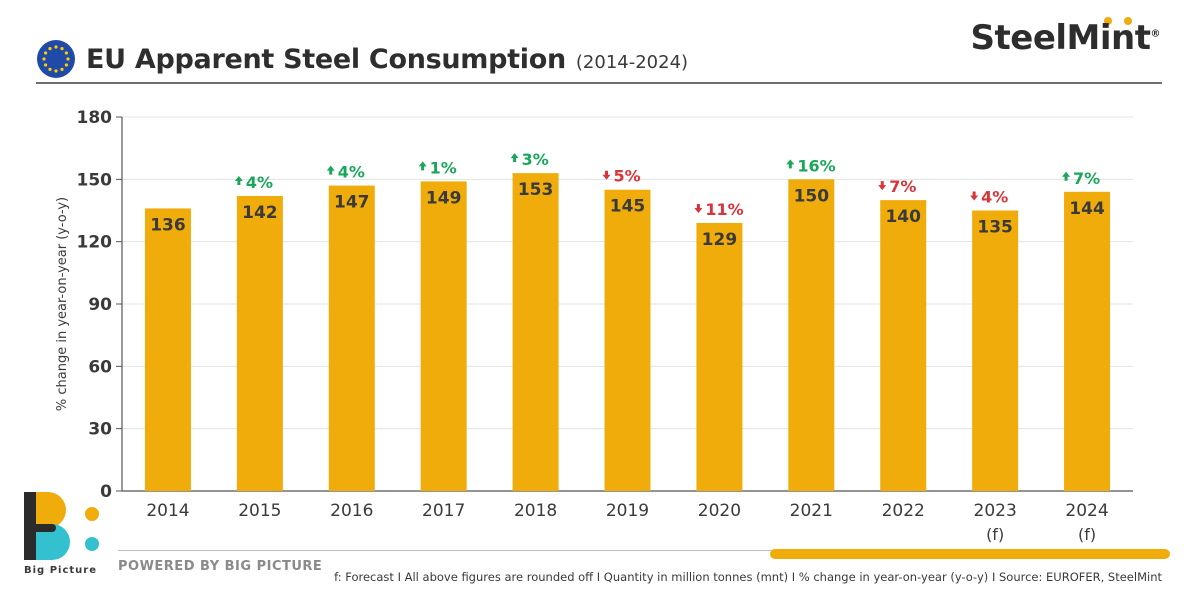  Describe the element at coordinates (724, 209) in the screenshot. I see `yoy-change-label: 11%` at that location.